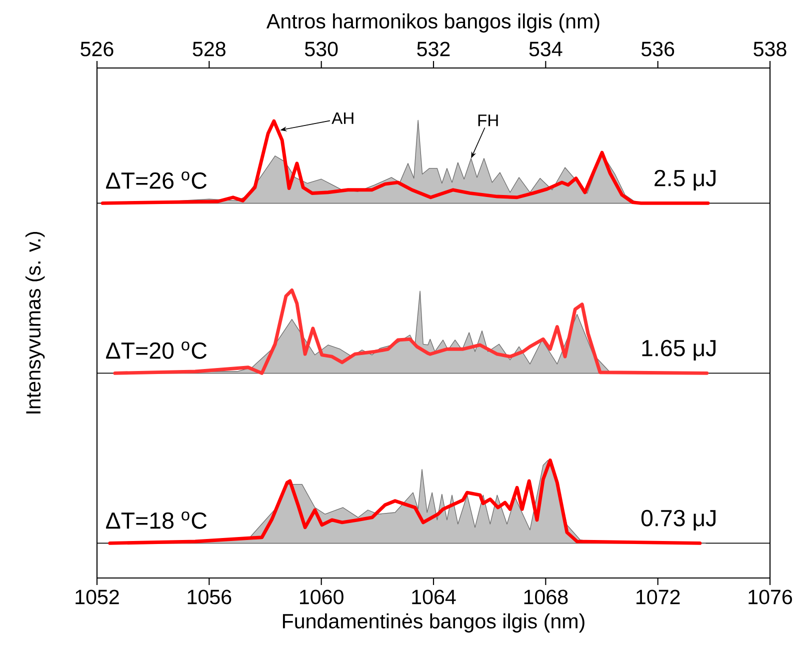  Describe the element at coordinates (433, 623) in the screenshot. I see `x-axis-title: Fundamentinės bangos ilgis (nm)` at that location.